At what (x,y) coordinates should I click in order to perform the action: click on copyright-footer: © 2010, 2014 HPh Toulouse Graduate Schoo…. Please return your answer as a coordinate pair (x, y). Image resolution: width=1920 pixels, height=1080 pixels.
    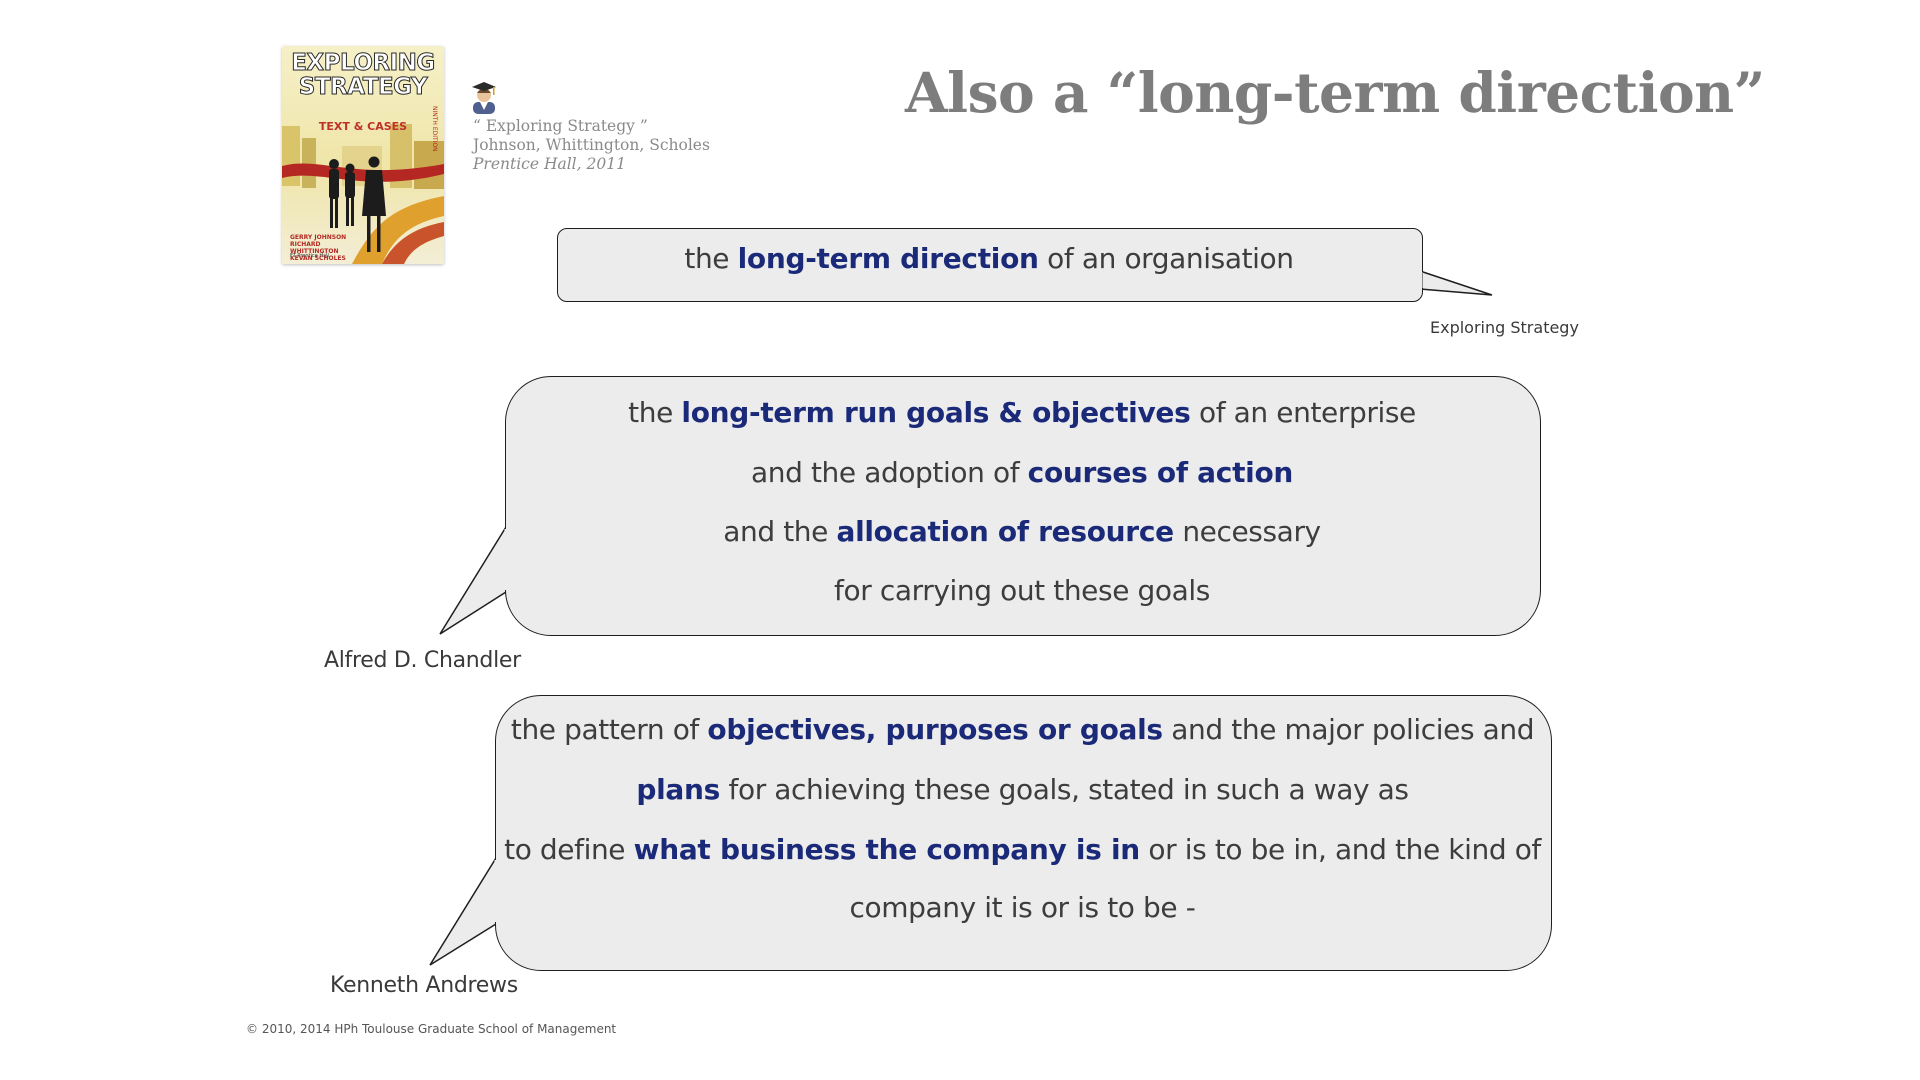
    Looking at the image, I should click on (431, 1029).